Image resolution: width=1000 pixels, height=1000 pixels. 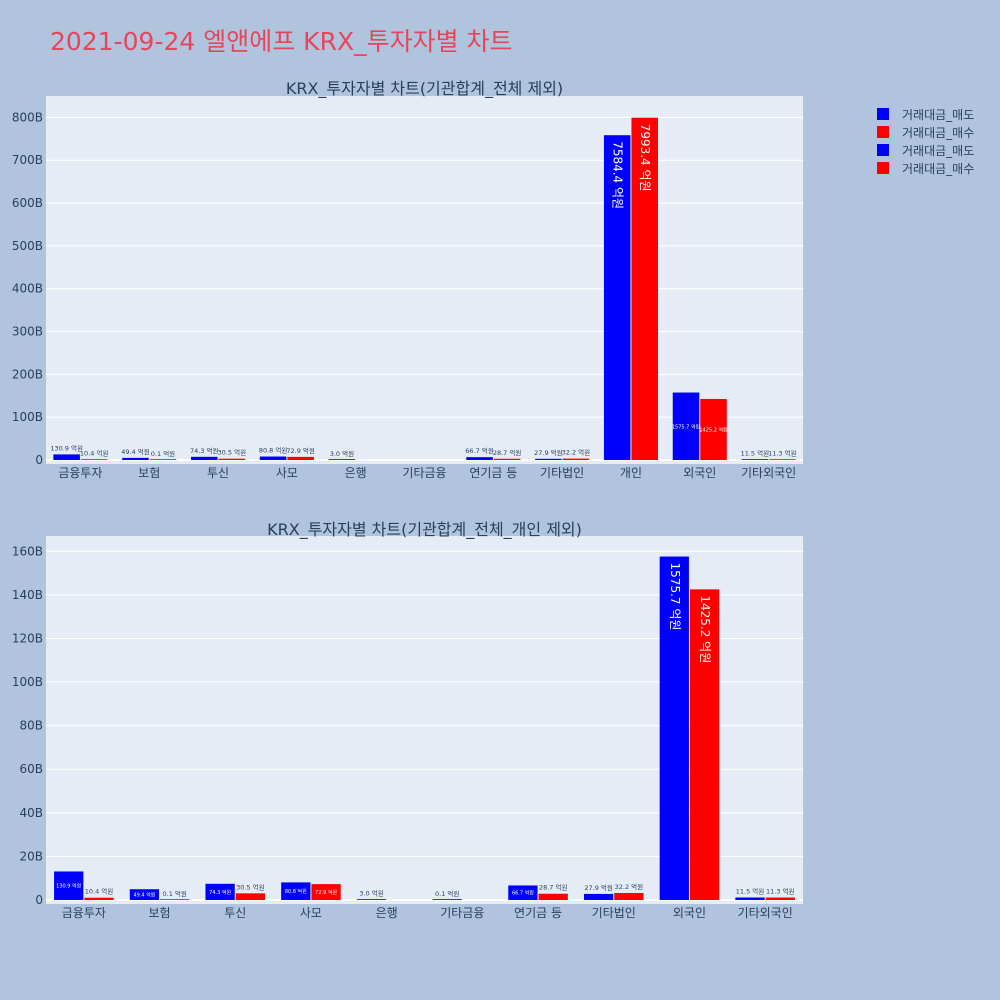 What do you see at coordinates (311, 913) in the screenshot?
I see `x-tick-label: 사모` at bounding box center [311, 913].